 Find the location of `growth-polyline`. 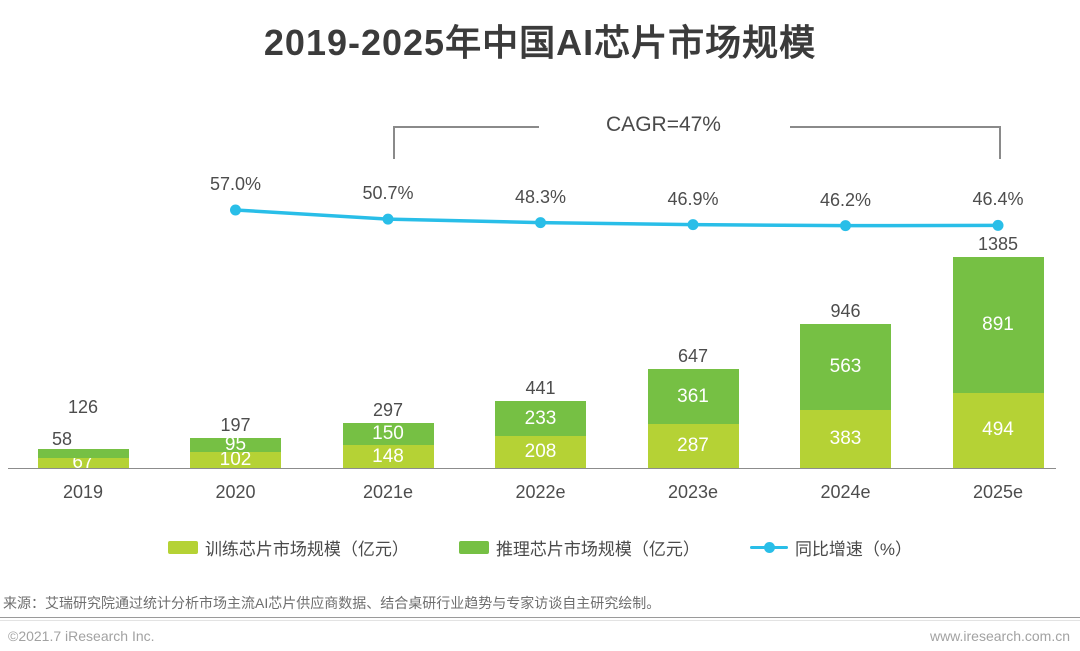

growth-polyline is located at coordinates (617, 218).